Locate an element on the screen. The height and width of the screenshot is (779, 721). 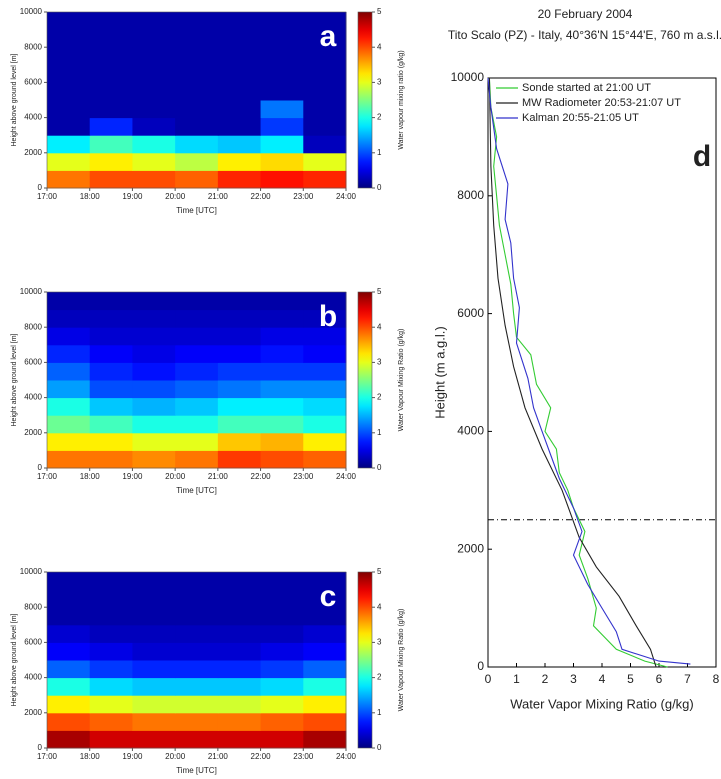
x-tick-label: 19:00 is located at coordinates (132, 756).